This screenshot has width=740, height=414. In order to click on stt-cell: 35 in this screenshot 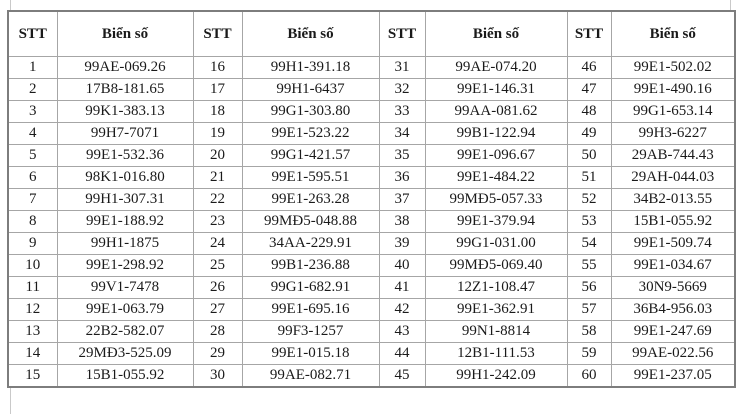, I will do `click(402, 155)`.